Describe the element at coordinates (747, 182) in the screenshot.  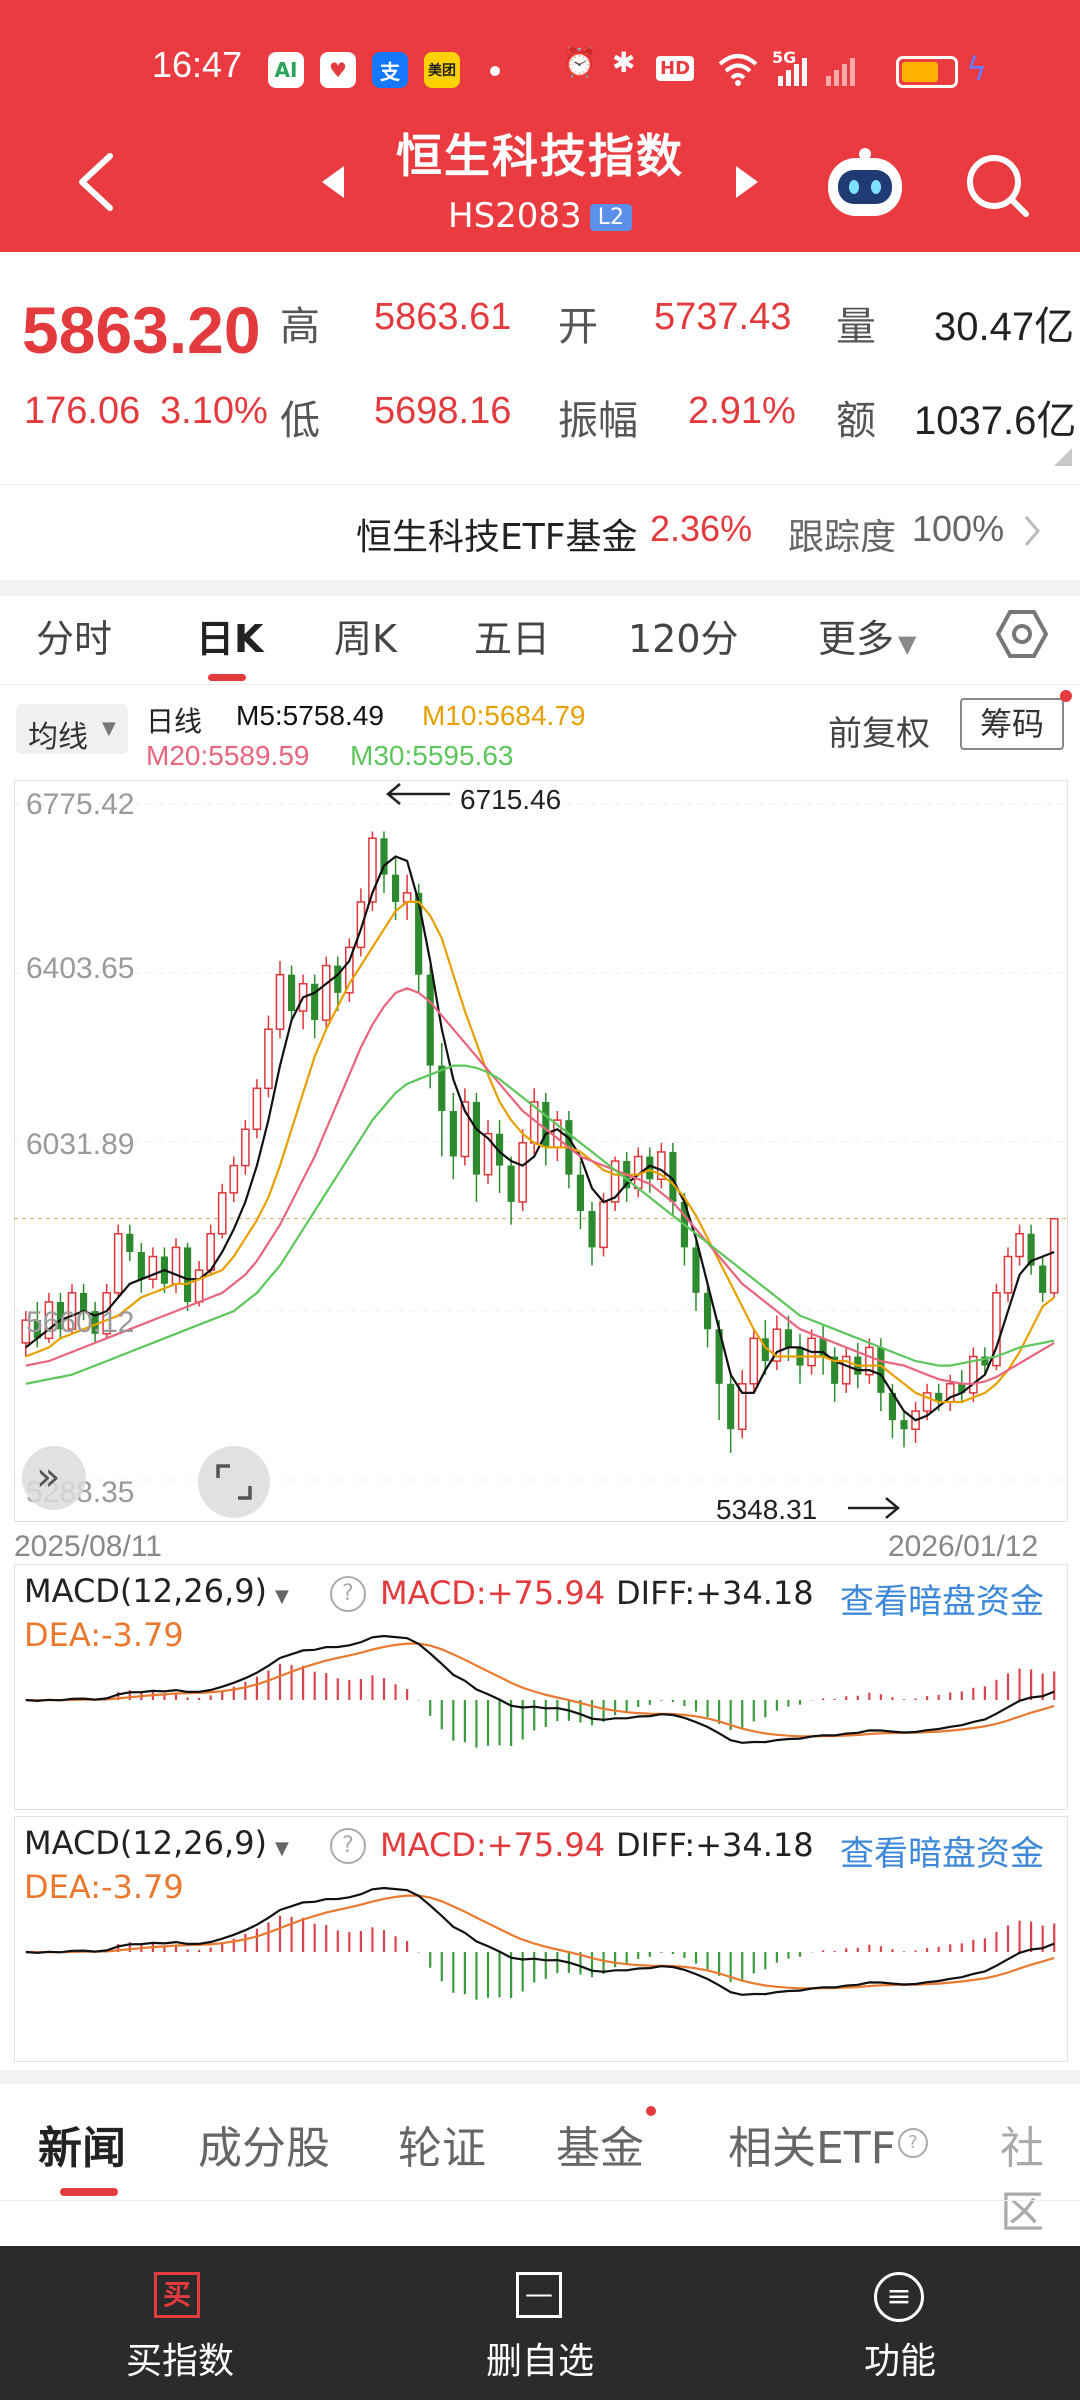
I see `next-index-icon` at that location.